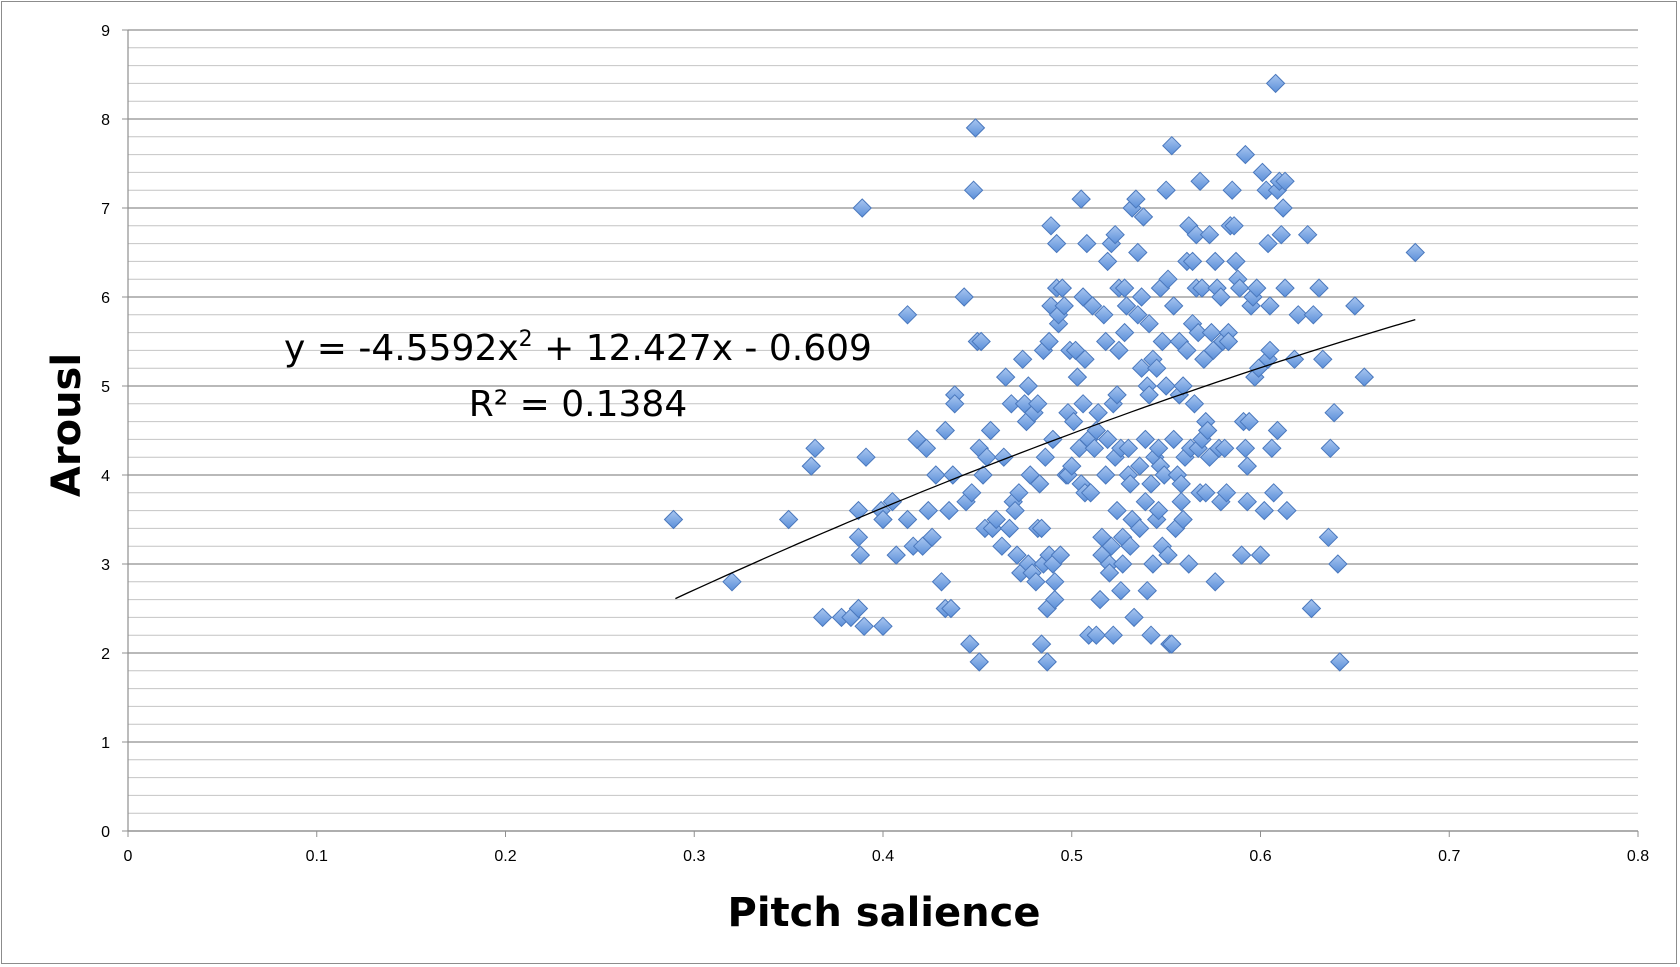  I want to click on x-tick-label: 0.2, so click(505, 856).